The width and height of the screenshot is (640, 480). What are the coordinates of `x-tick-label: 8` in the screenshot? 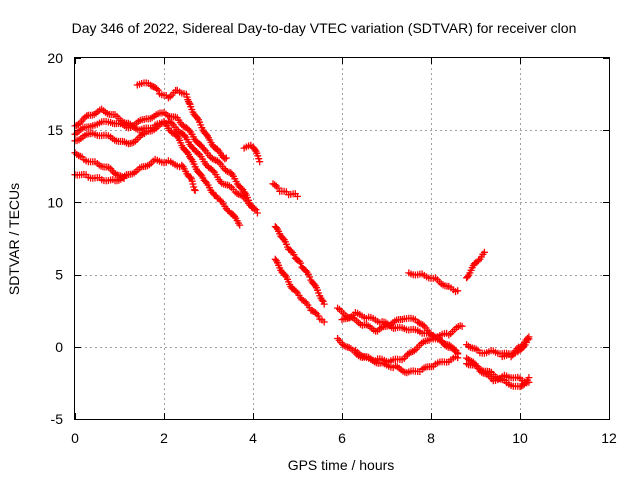 It's located at (431, 438).